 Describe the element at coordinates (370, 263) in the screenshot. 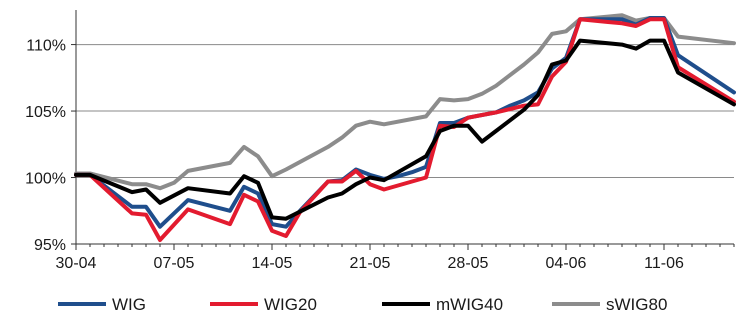

I see `x-tick-label: 21-05` at that location.